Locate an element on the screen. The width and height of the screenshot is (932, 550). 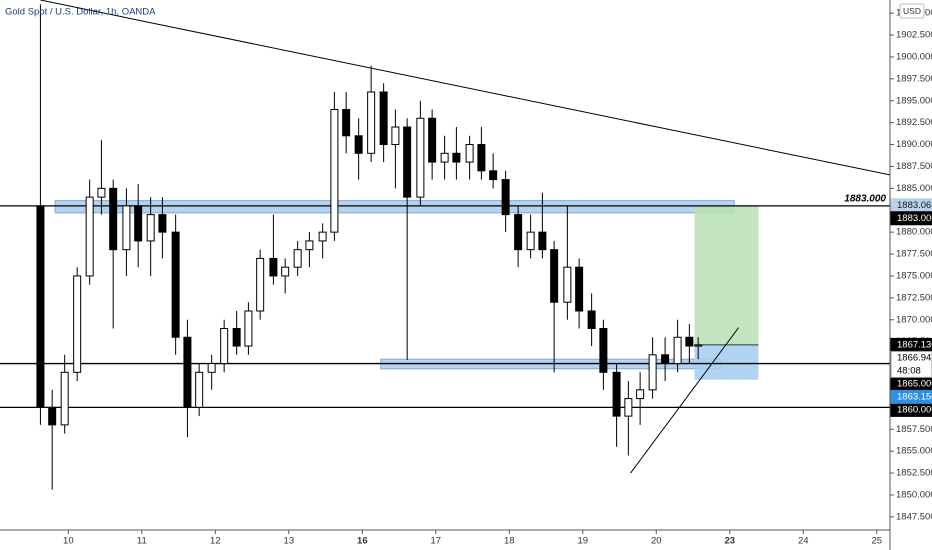
x-tick-label: 12 is located at coordinates (215, 541).